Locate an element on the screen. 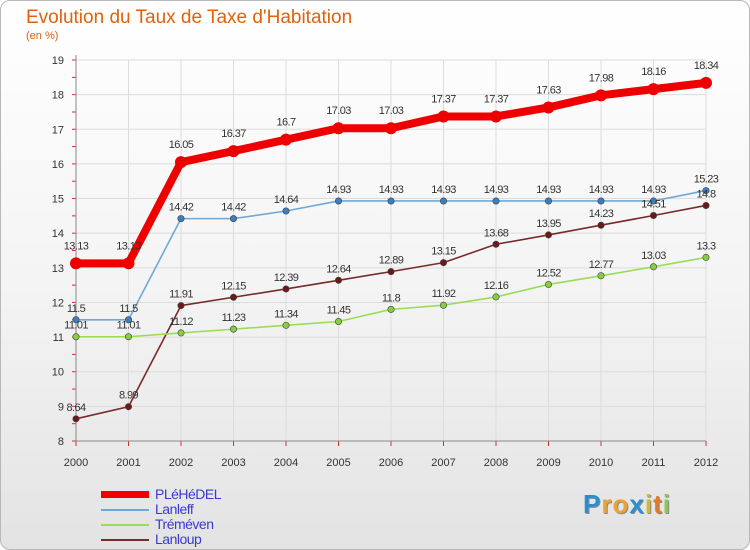 The width and height of the screenshot is (750, 550). y-tick-label: 13 is located at coordinates (58, 269).